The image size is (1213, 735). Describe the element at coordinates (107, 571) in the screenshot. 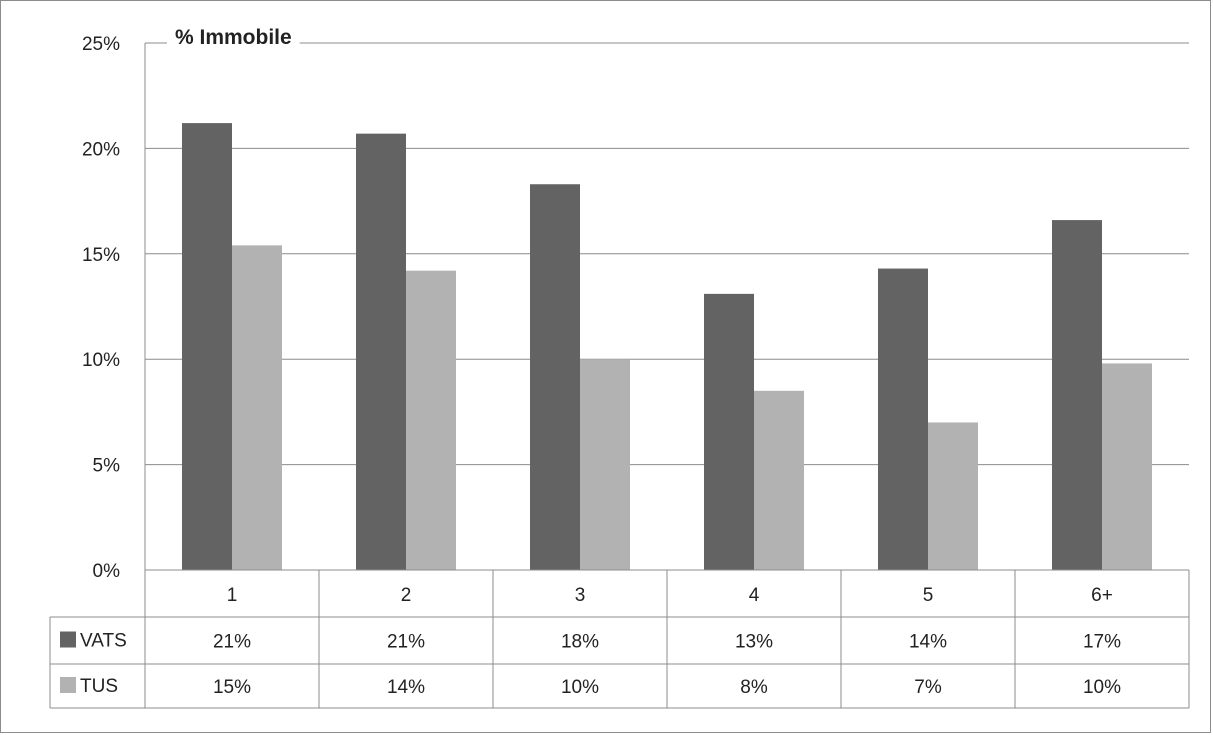

I see `y-tick-label: 0%` at that location.